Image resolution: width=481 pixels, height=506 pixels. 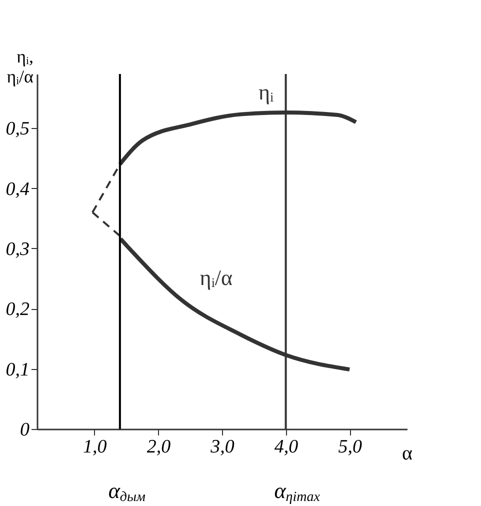 I want to click on y-tick-label: 0,5, so click(x=18, y=129).